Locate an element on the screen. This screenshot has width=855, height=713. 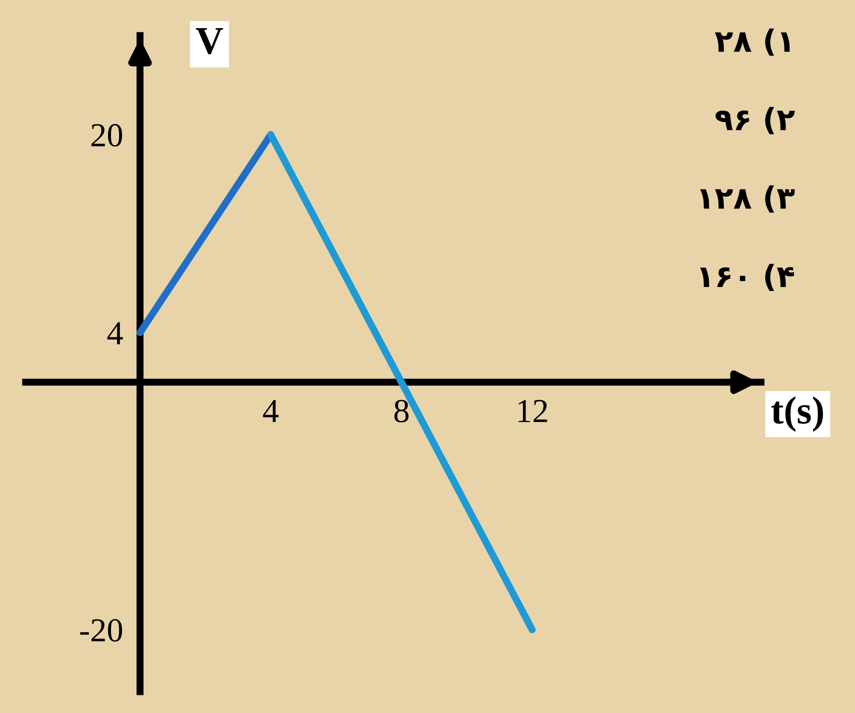
annotation: ۹۶ (۲ is located at coordinates (755, 120).